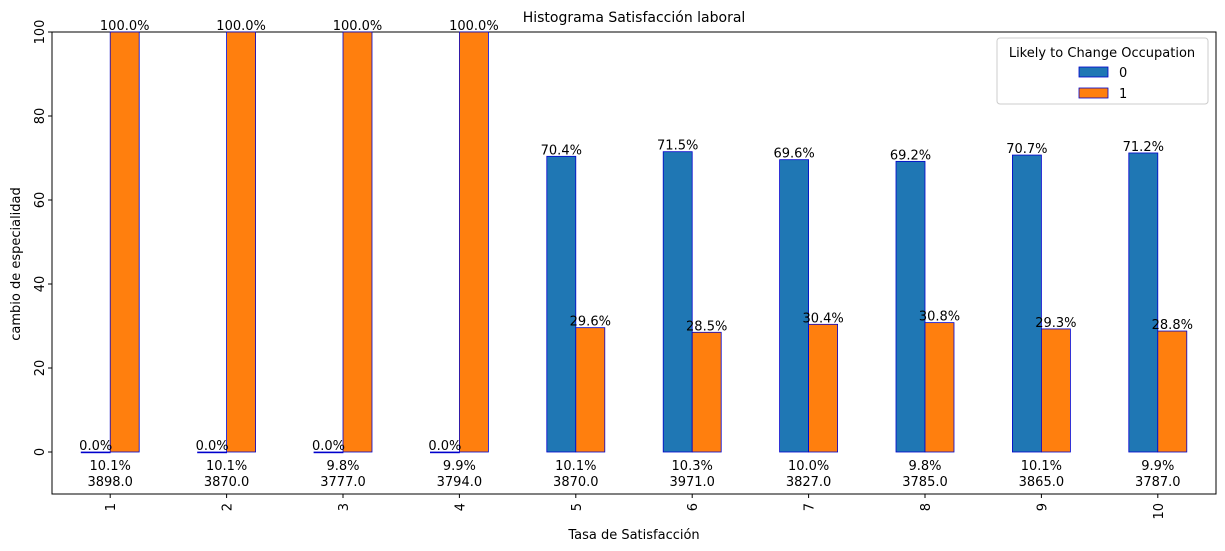  What do you see at coordinates (1055, 323) in the screenshot?
I see `bar-label-series-1-cat-9: 29.3%` at bounding box center [1055, 323].